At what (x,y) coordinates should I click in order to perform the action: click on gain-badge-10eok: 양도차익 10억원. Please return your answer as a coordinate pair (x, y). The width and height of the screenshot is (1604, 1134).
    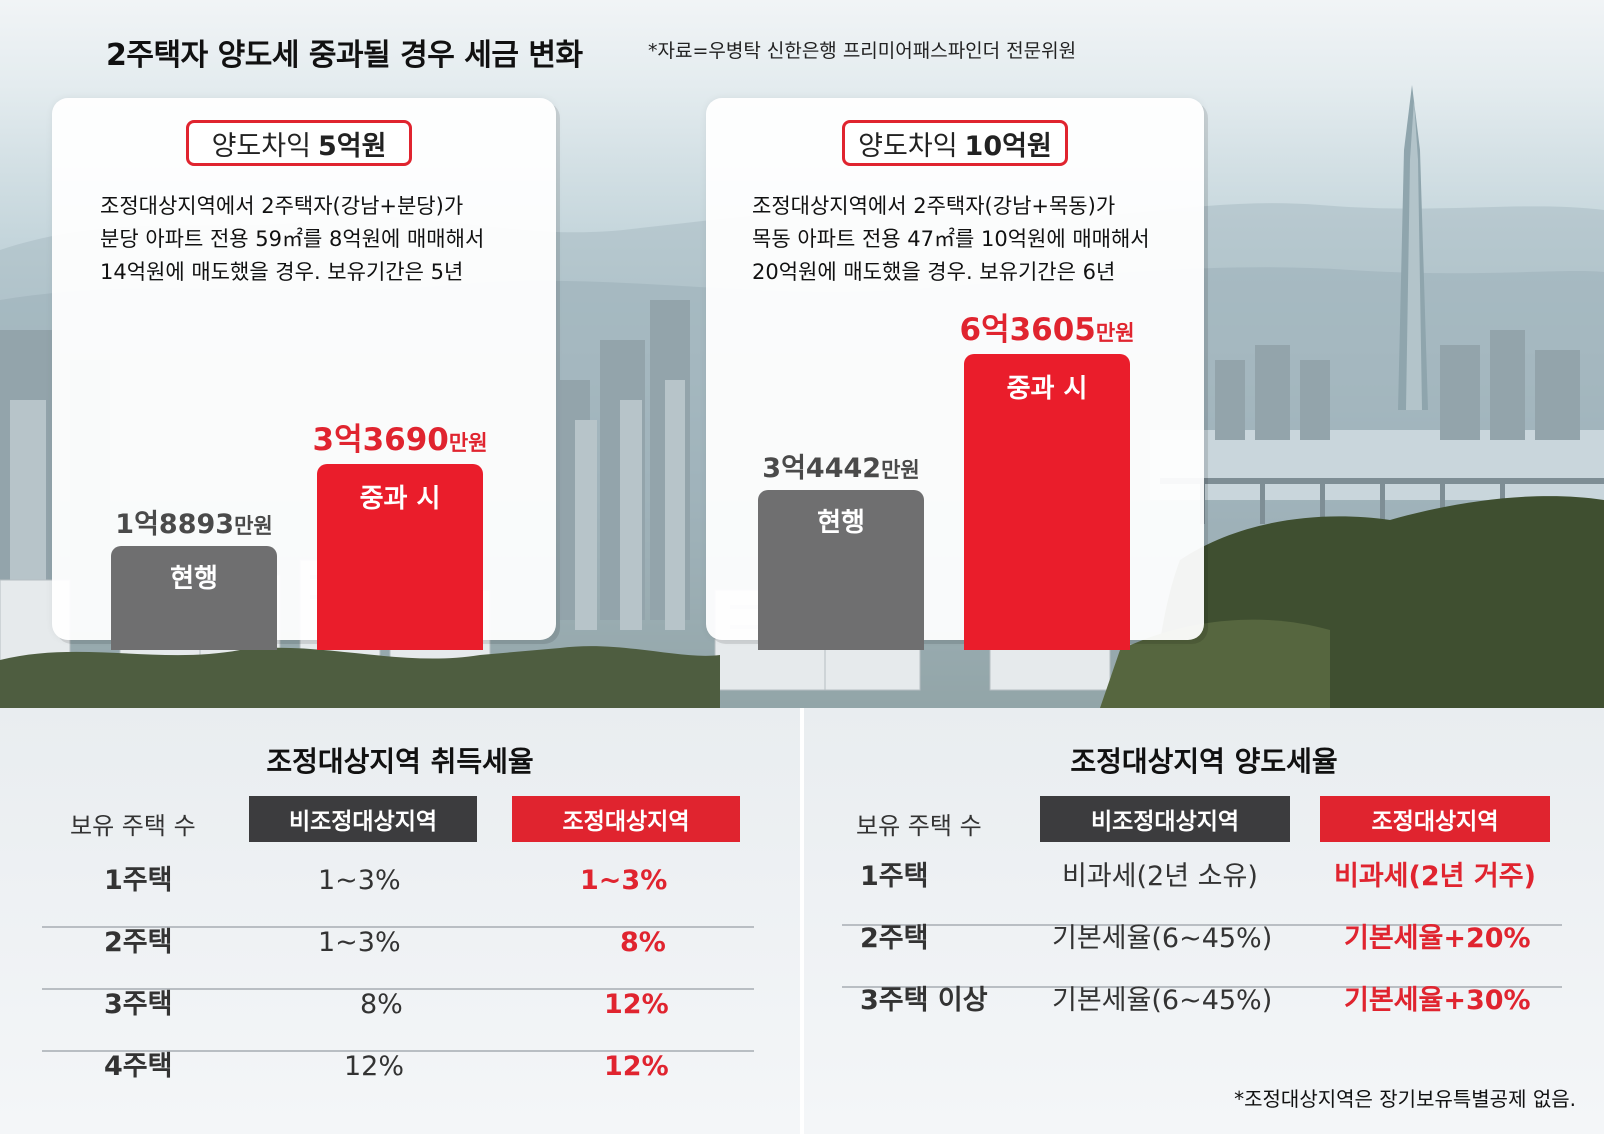
    Looking at the image, I should click on (955, 143).